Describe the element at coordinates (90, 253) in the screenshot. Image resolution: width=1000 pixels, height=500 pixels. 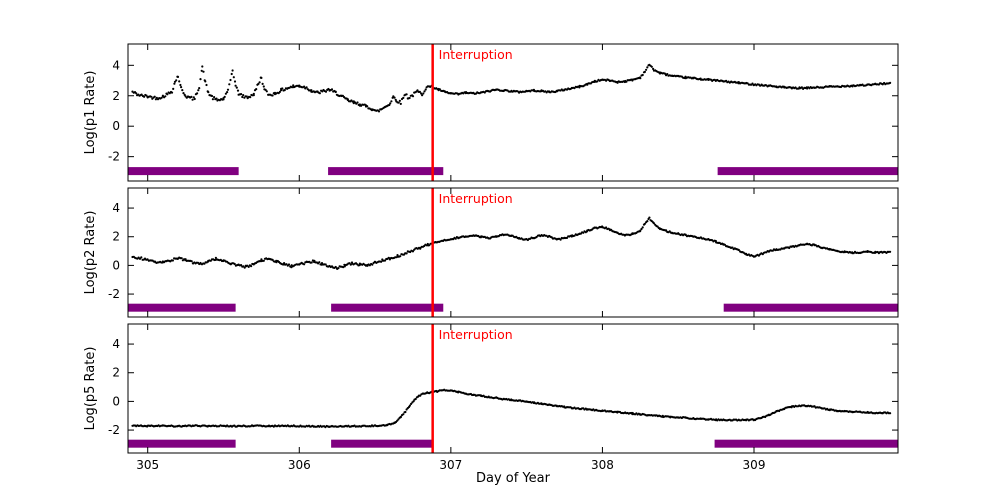
I see `y-axis-label: Log(p2 Rate)` at that location.